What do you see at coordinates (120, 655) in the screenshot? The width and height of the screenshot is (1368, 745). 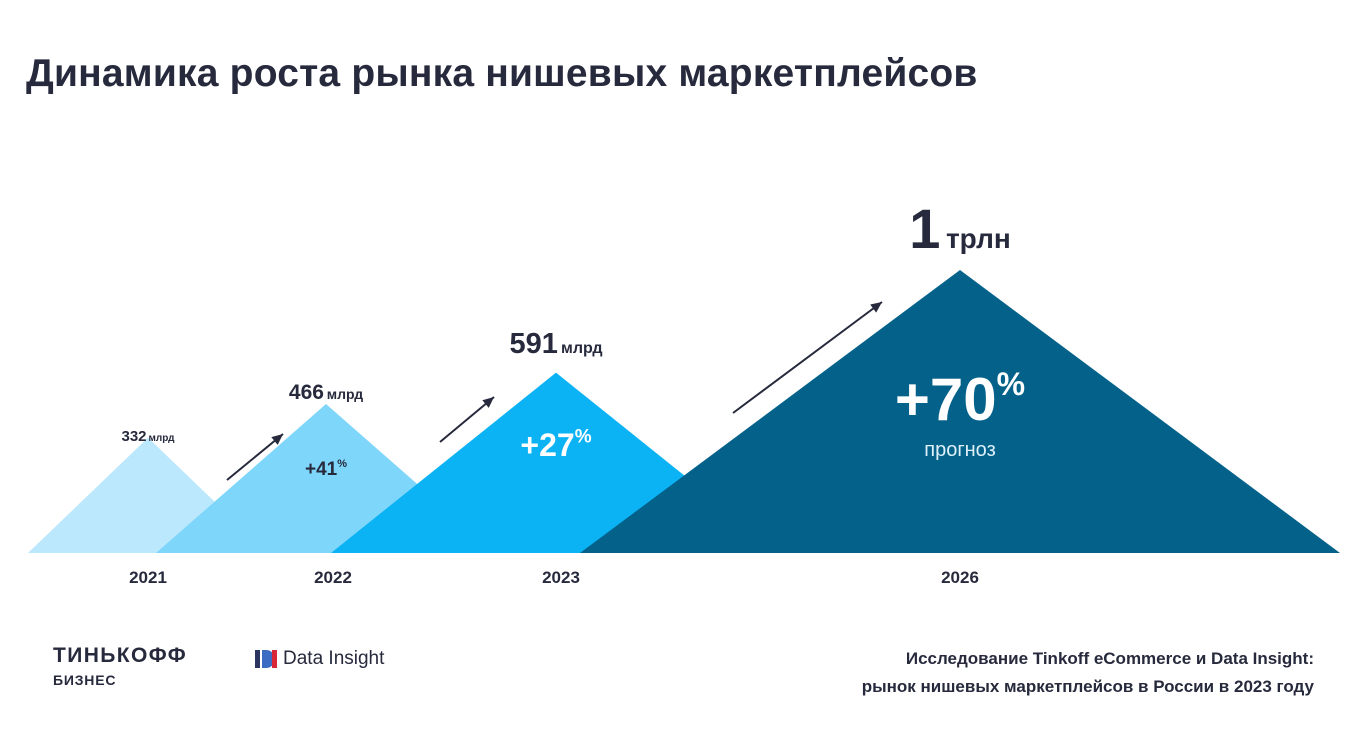 I see `brand-line1: ТИНЬКОФФ` at bounding box center [120, 655].